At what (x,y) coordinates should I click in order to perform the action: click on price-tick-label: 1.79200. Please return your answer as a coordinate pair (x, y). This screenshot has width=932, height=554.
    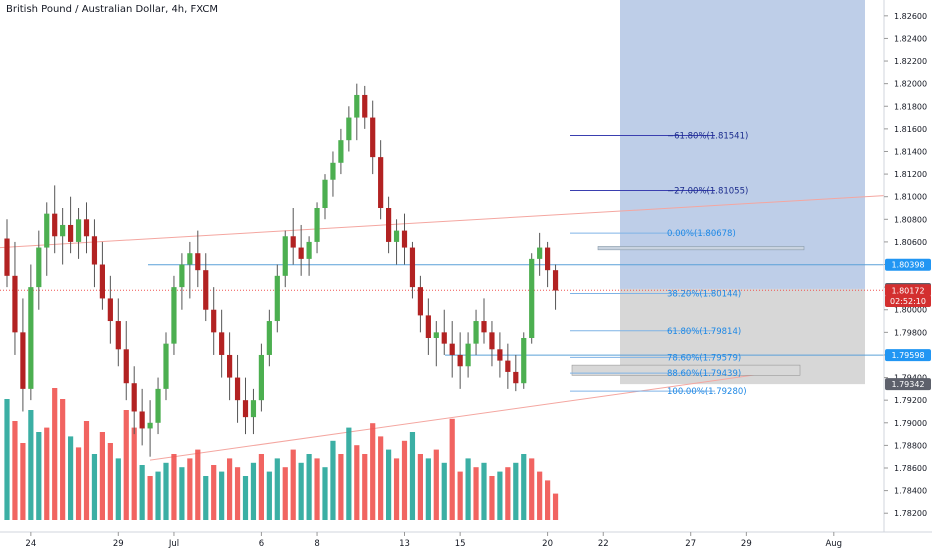
    Looking at the image, I should click on (910, 400).